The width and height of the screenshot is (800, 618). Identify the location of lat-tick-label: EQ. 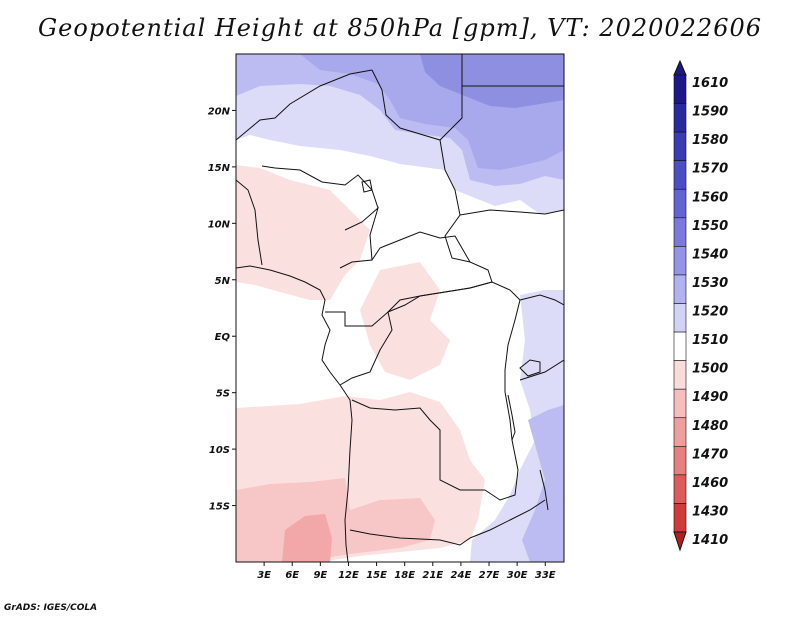
(223, 337).